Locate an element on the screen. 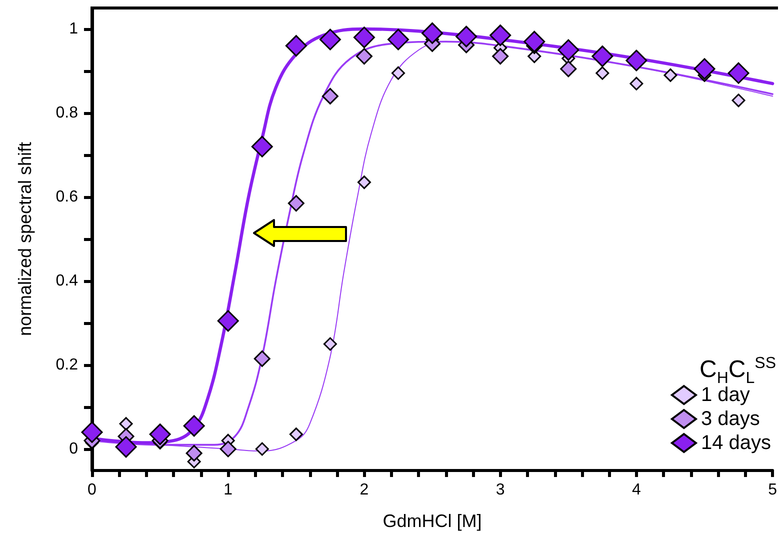 Image resolution: width=780 pixels, height=546 pixels. legend-label: 1 day is located at coordinates (725, 395).